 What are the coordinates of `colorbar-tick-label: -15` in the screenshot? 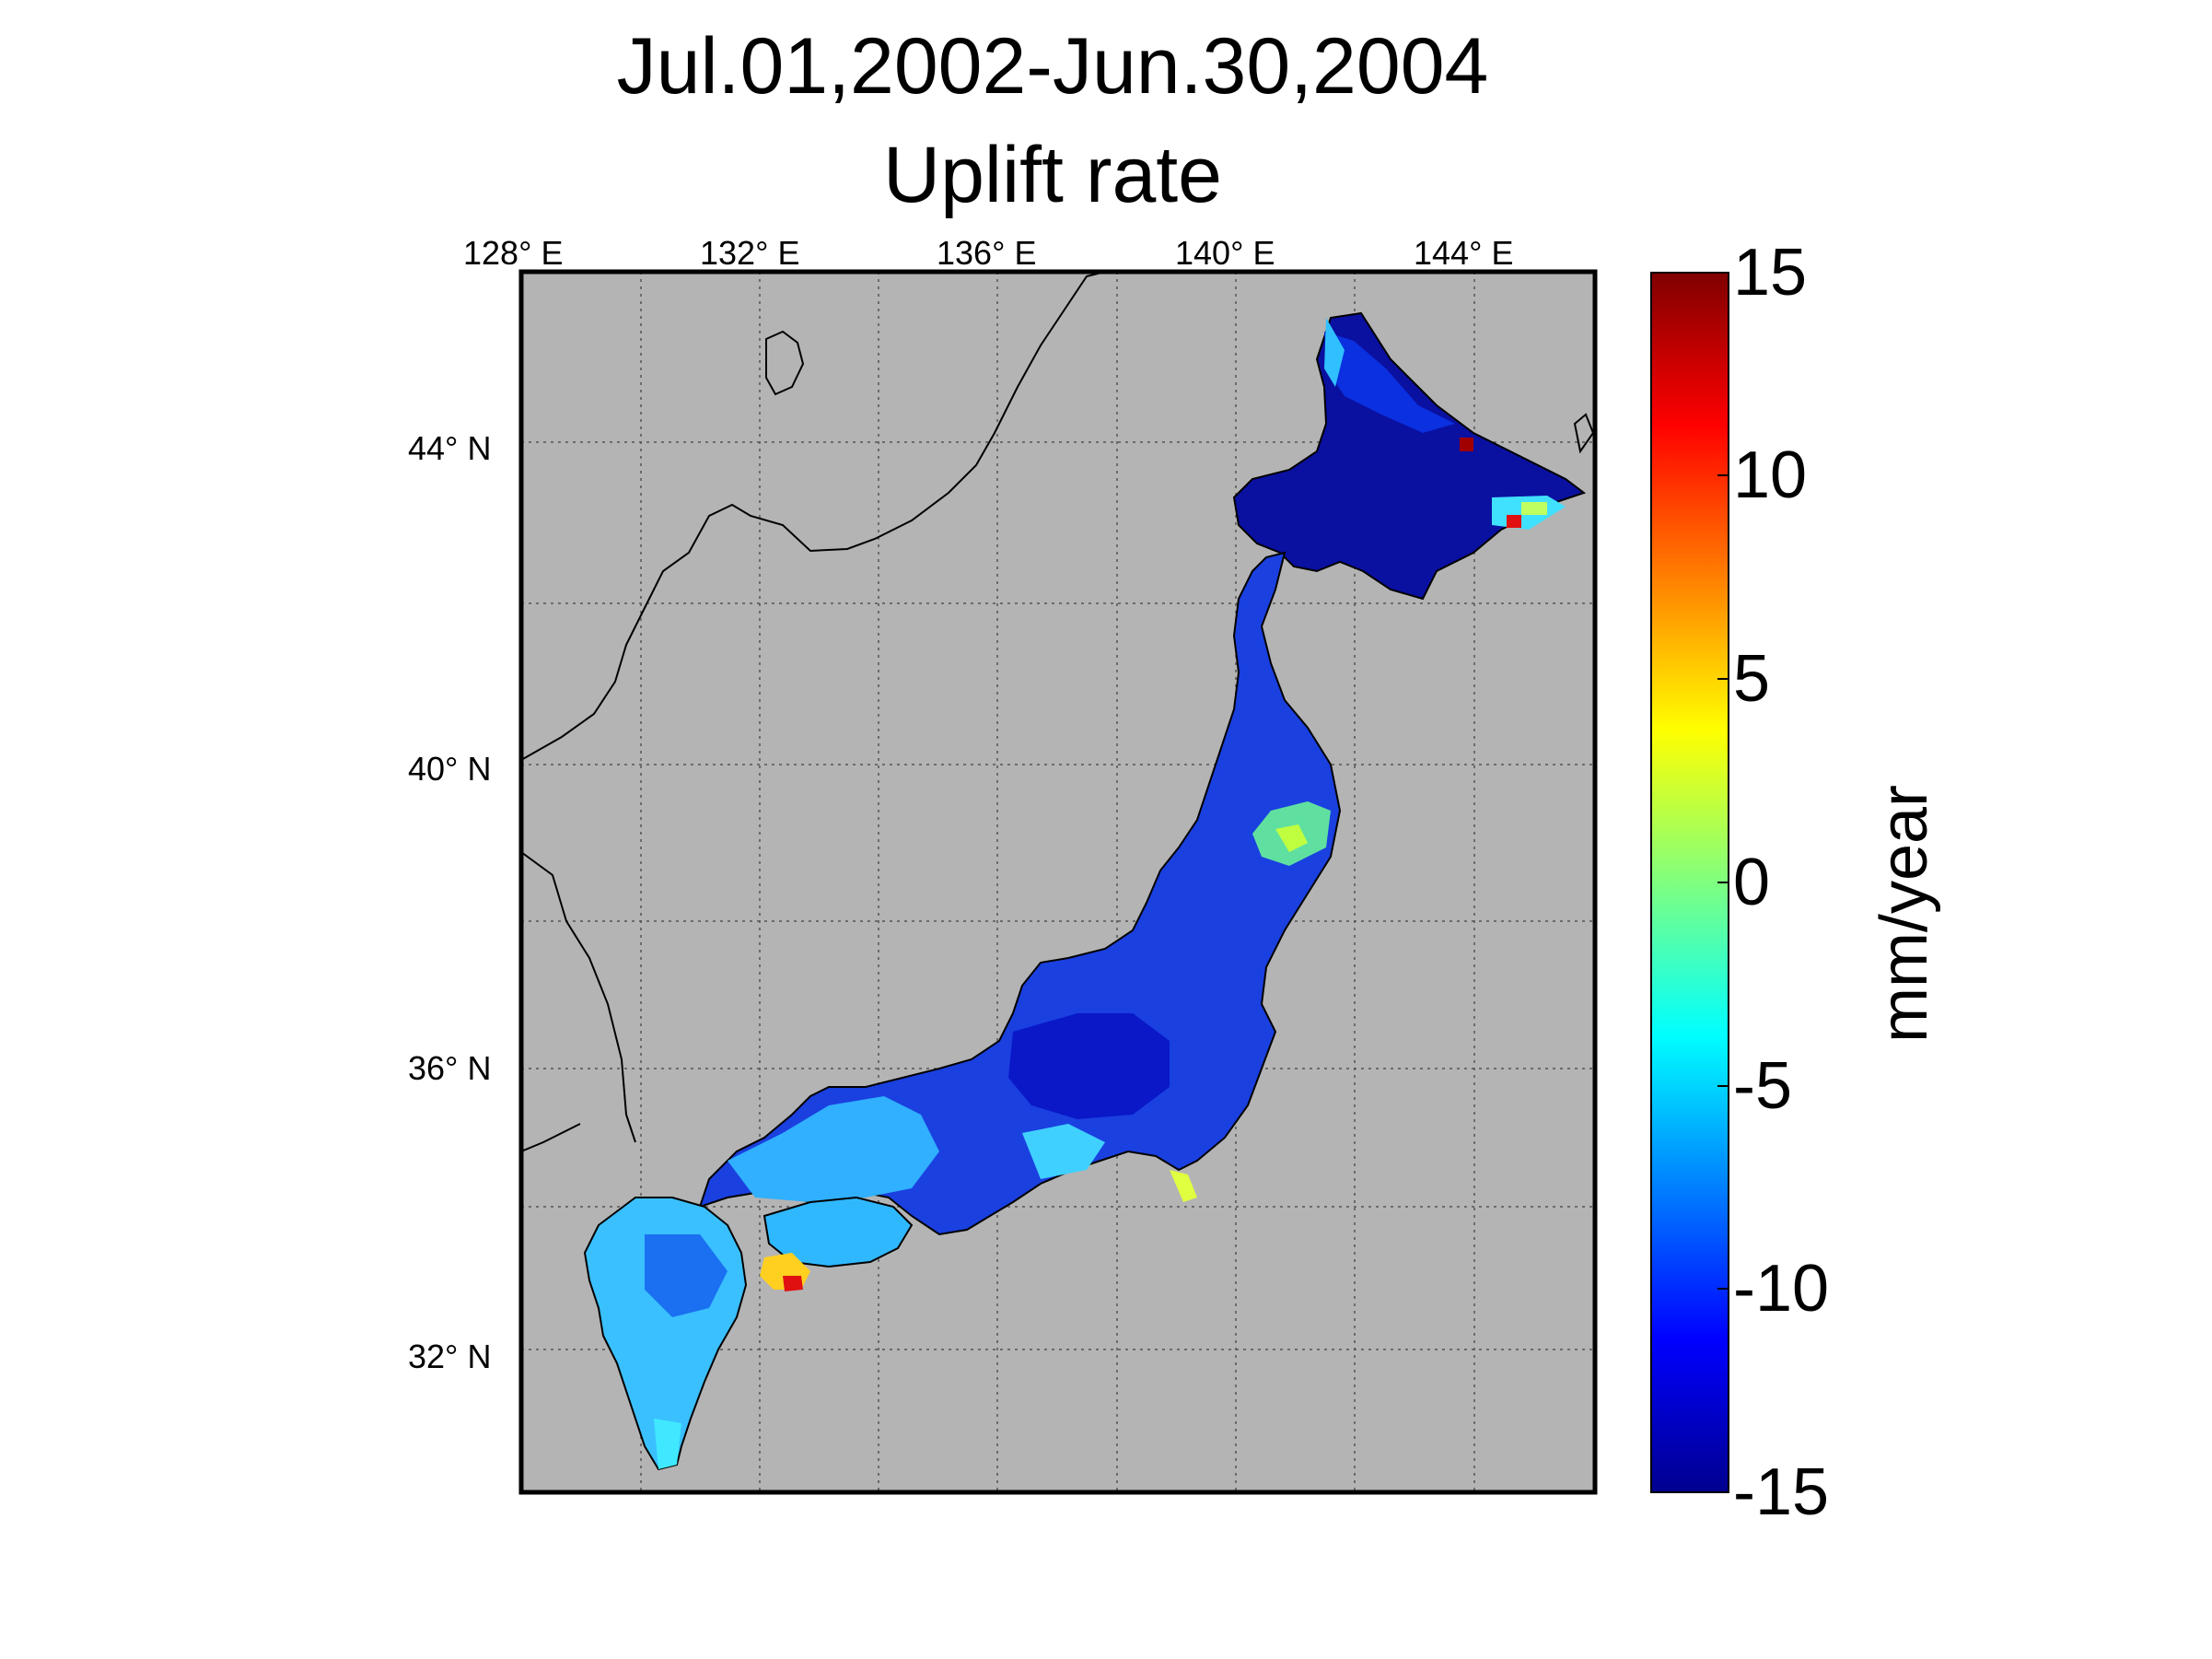 It's located at (1782, 1492).